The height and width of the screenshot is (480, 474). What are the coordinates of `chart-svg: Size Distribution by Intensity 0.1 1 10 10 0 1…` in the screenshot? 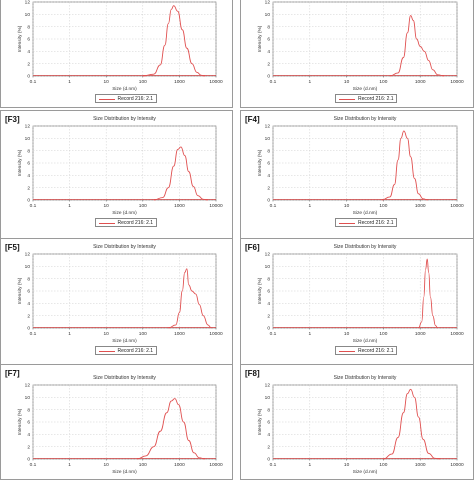 It's located at (360, 425).